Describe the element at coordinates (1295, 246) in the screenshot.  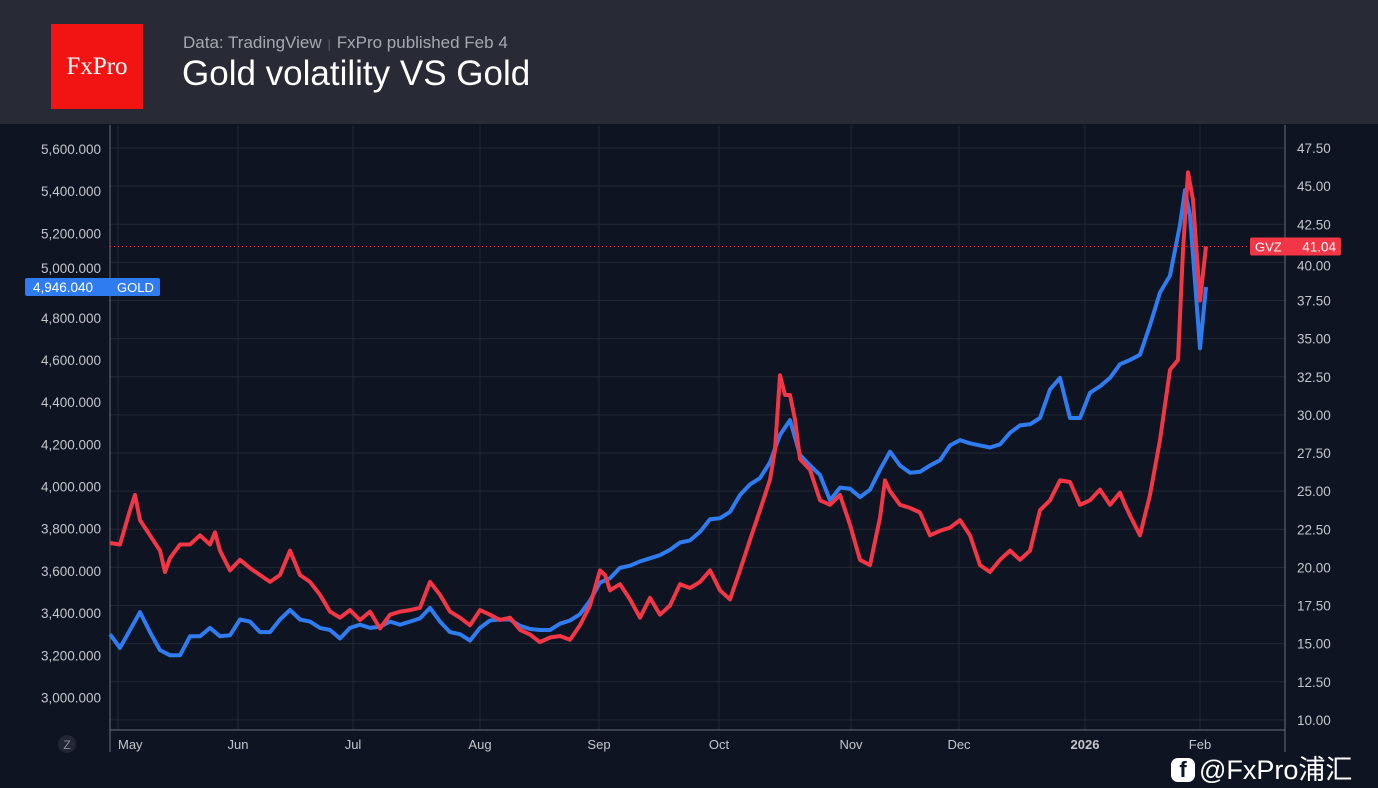
I see `gvz-label-badge` at that location.